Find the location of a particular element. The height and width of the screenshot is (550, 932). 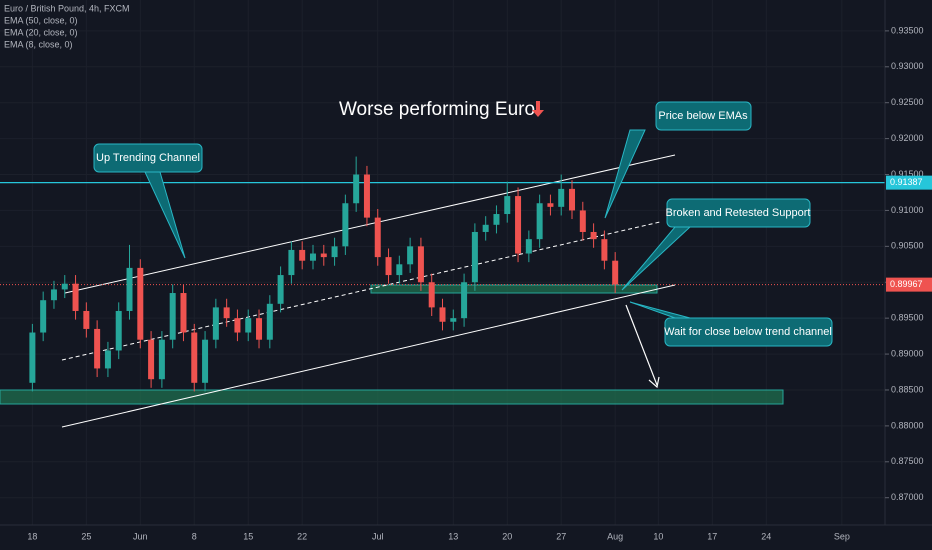

x-tick-label: 22 is located at coordinates (302, 536).